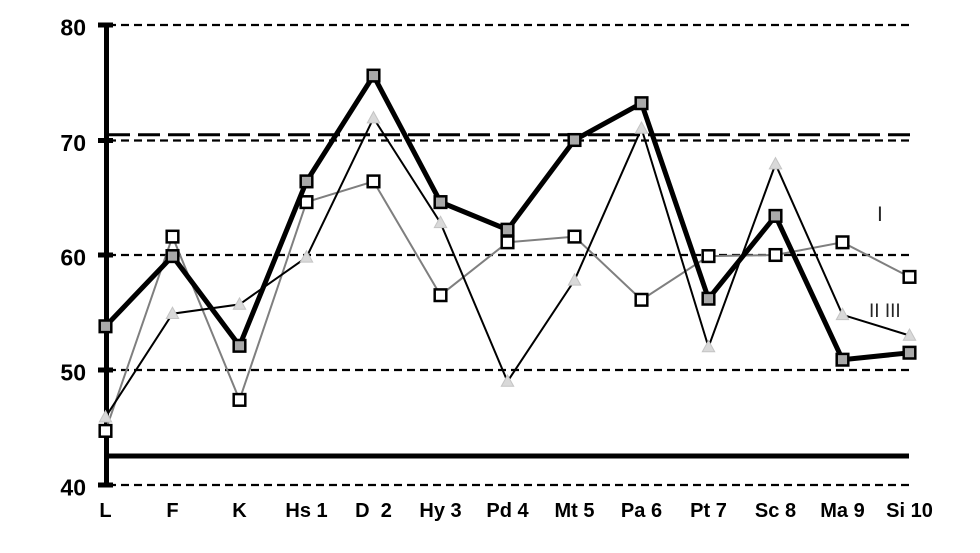 This screenshot has height=553, width=980. Describe the element at coordinates (105, 511) in the screenshot. I see `svg-text: L` at that location.